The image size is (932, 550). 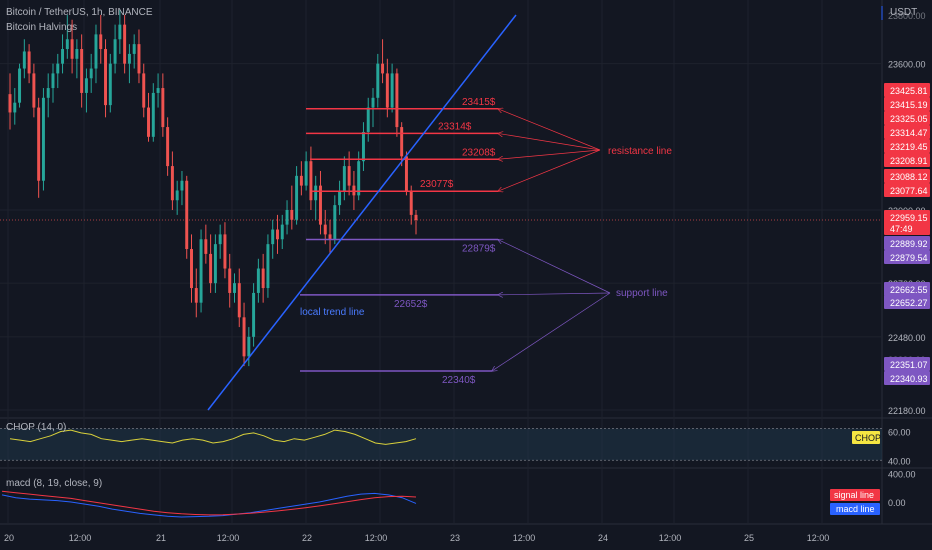 What do you see at coordinates (642, 293) in the screenshot?
I see `support-annotation: support line` at bounding box center [642, 293].